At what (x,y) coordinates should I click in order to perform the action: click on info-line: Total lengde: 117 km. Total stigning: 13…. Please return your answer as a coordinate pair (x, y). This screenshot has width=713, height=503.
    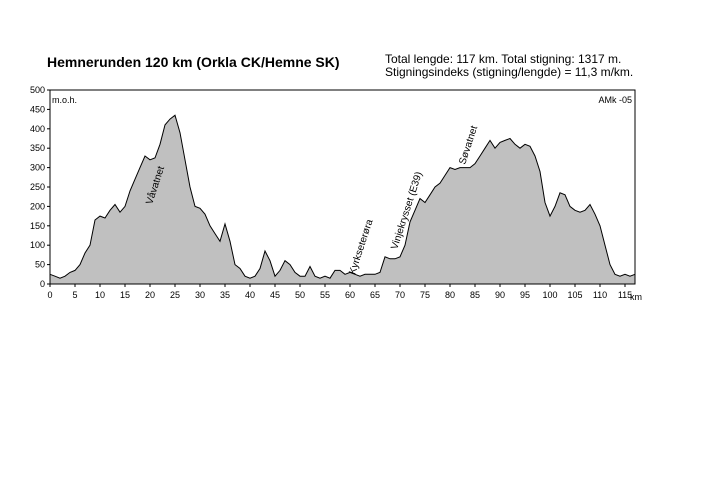
    Looking at the image, I should click on (503, 59).